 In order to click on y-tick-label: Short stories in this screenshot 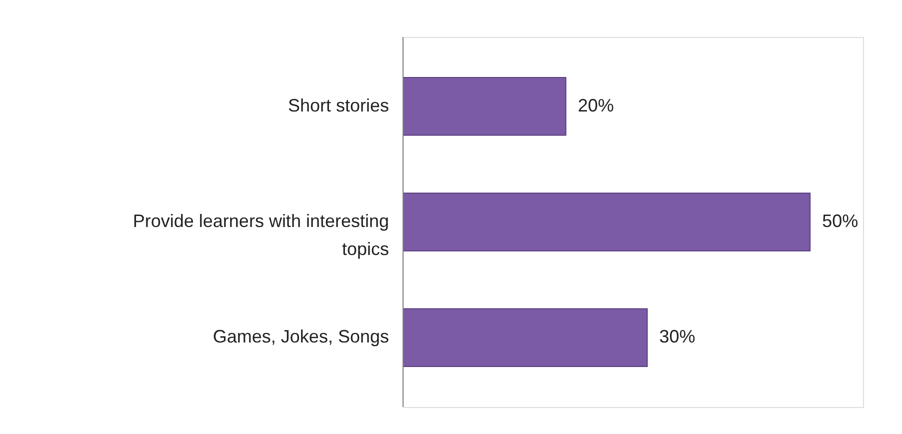, I will do `click(338, 105)`.